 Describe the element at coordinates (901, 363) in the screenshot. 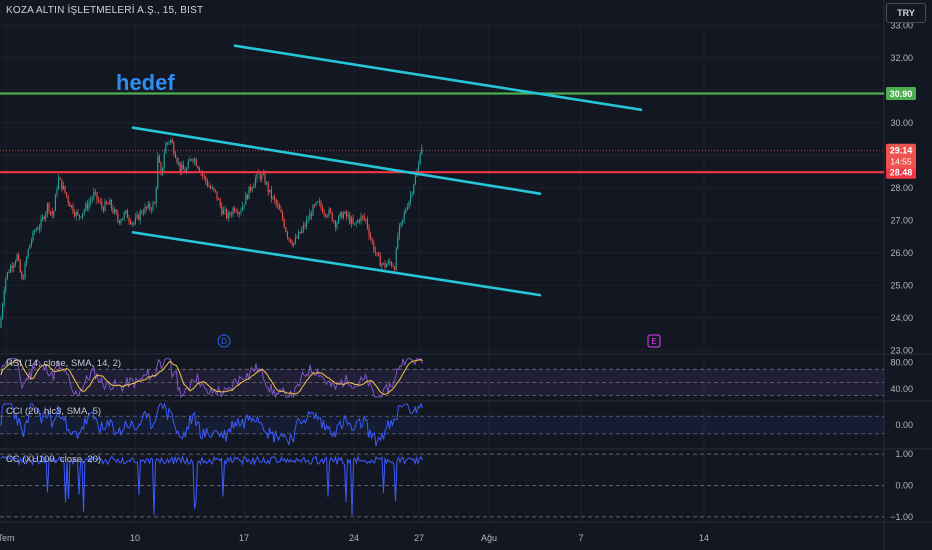

I see `indicator-tick-label: 80.00` at that location.